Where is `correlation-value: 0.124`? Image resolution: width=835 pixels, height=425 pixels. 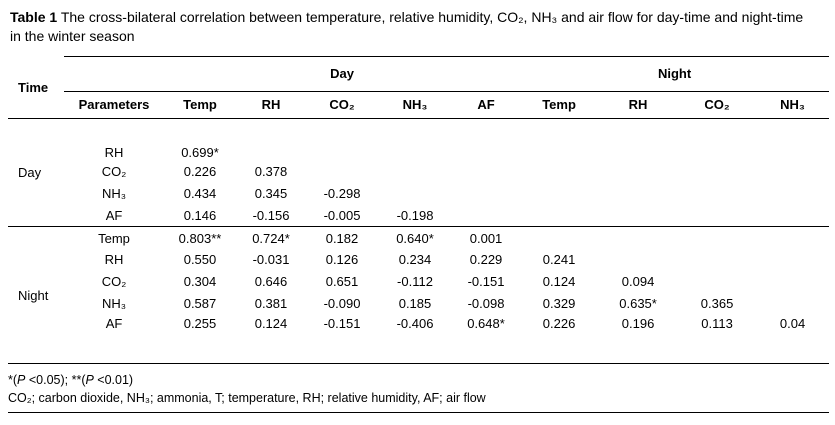
correlation-value: 0.124 is located at coordinates (271, 339).